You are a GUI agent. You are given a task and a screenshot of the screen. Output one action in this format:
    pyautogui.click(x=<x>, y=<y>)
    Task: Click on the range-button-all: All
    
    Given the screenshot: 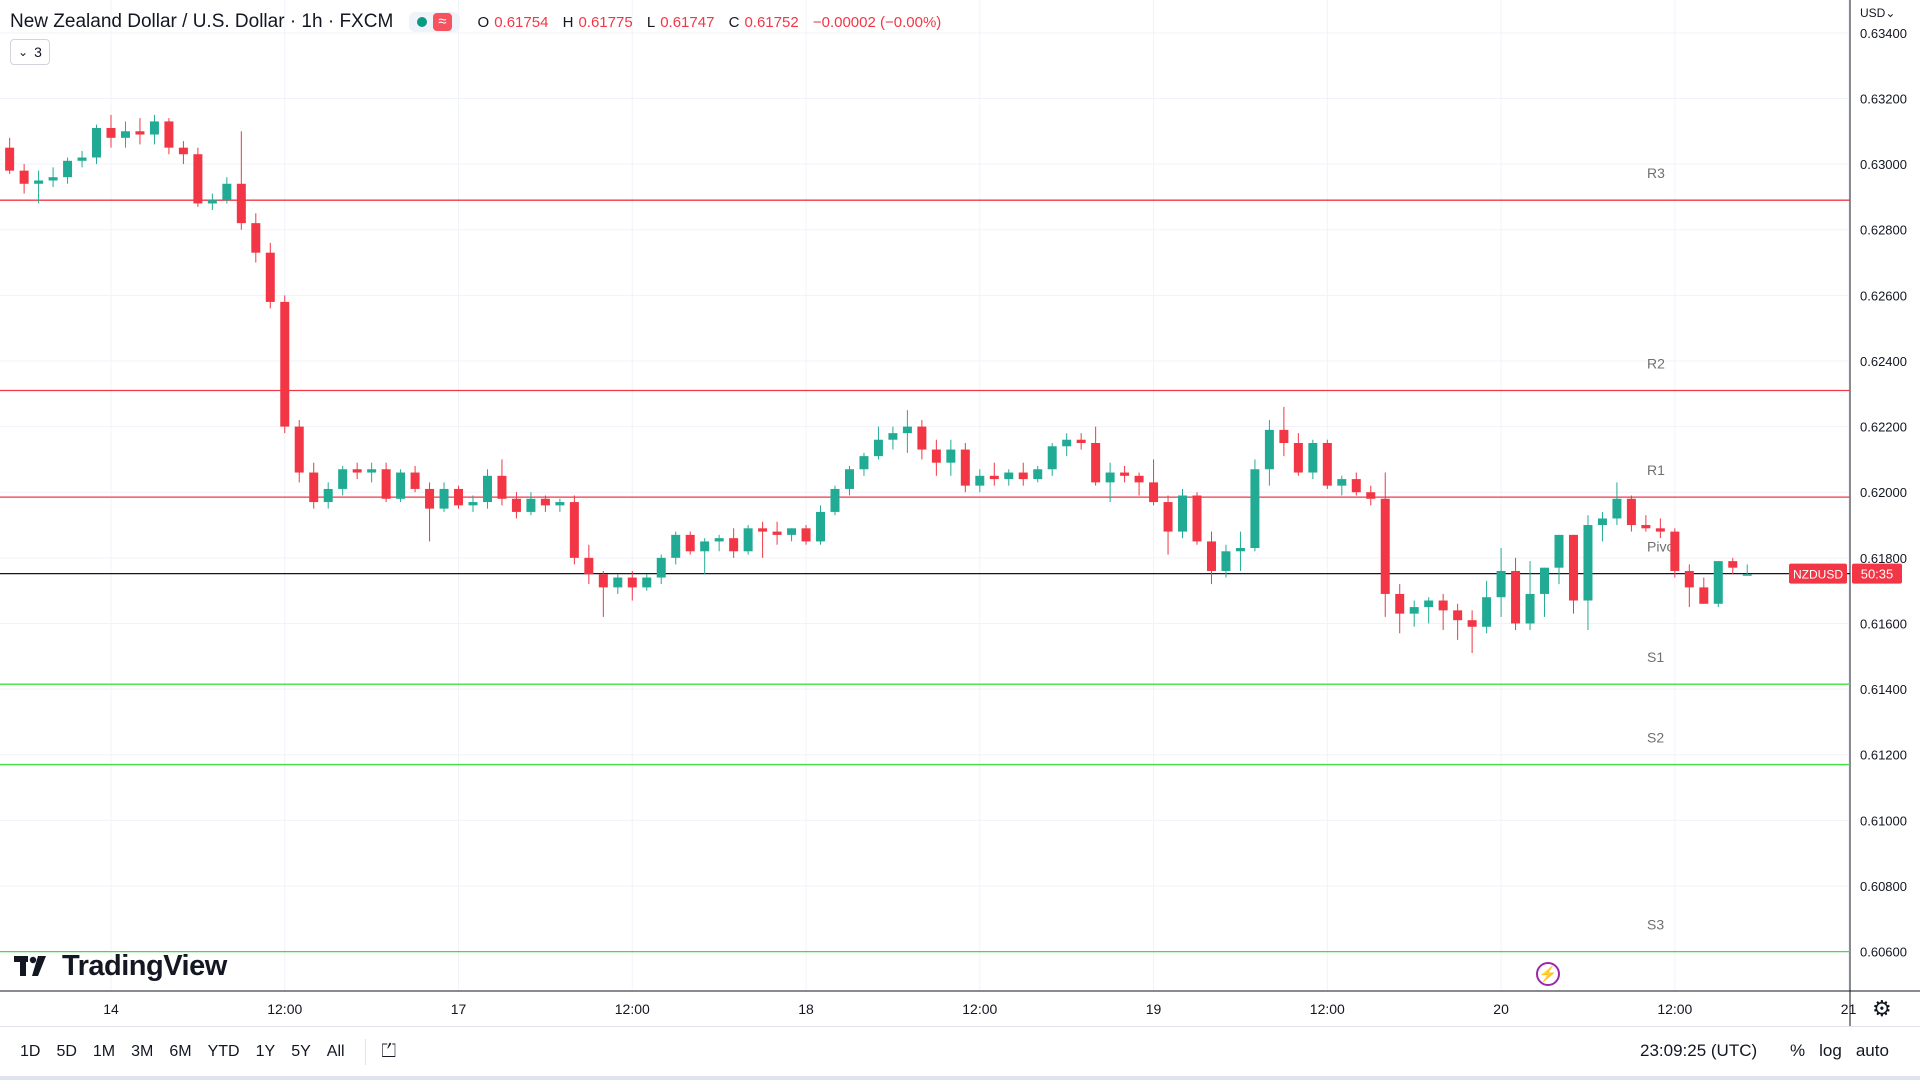 What is the action you would take?
    pyautogui.click(x=335, y=1051)
    